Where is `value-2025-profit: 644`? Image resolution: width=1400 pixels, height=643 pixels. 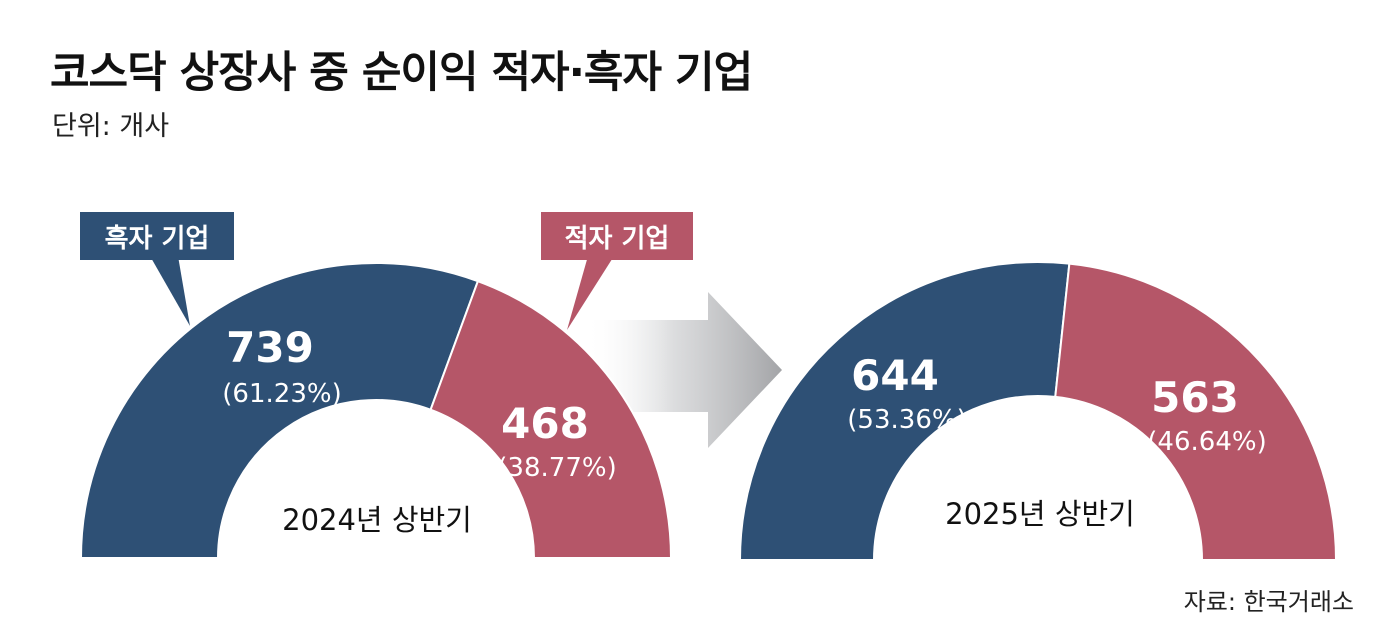 value-2025-profit: 644 is located at coordinates (895, 375).